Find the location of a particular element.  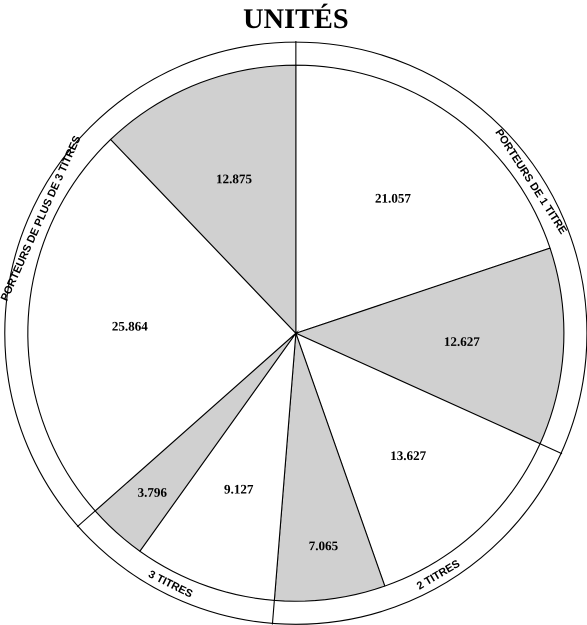

data-label: 9.127 is located at coordinates (238, 489).